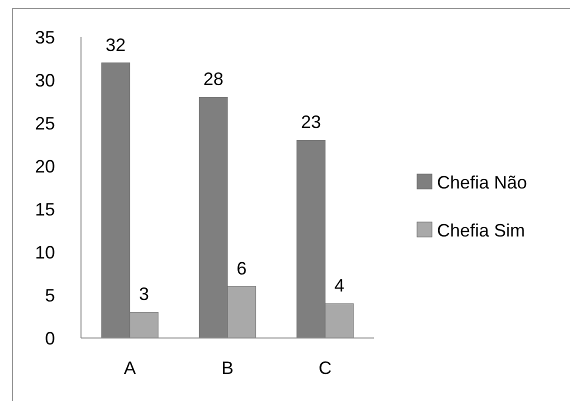 The width and height of the screenshot is (570, 401). Describe the element at coordinates (44, 166) in the screenshot. I see `y-tick-label: 20` at that location.